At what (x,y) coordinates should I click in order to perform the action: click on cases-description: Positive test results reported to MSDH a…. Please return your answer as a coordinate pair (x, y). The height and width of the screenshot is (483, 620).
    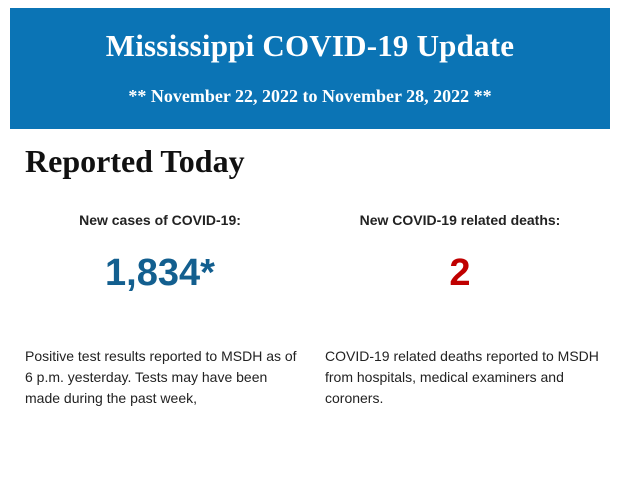
    Looking at the image, I should click on (161, 377).